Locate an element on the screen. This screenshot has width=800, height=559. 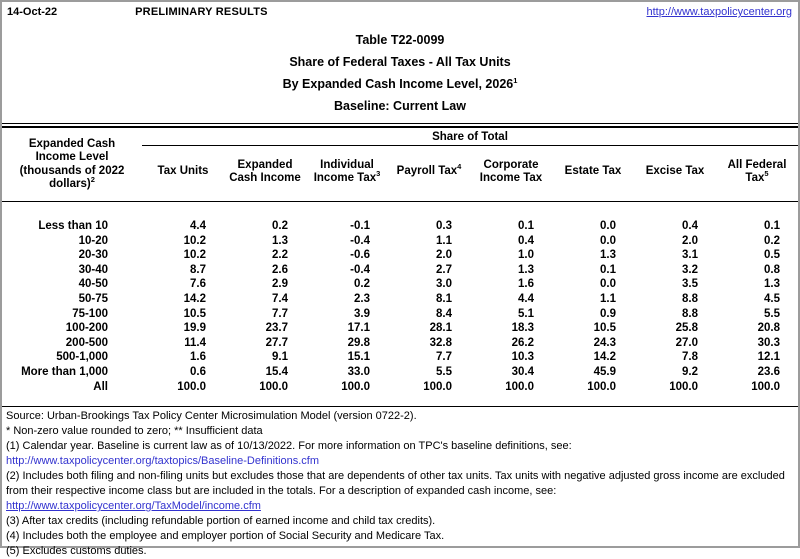
table-row: 20-30 10.2 2.2 -0.6 2.0 1.0 1.3 3.1 0.5 is located at coordinates (400, 255).